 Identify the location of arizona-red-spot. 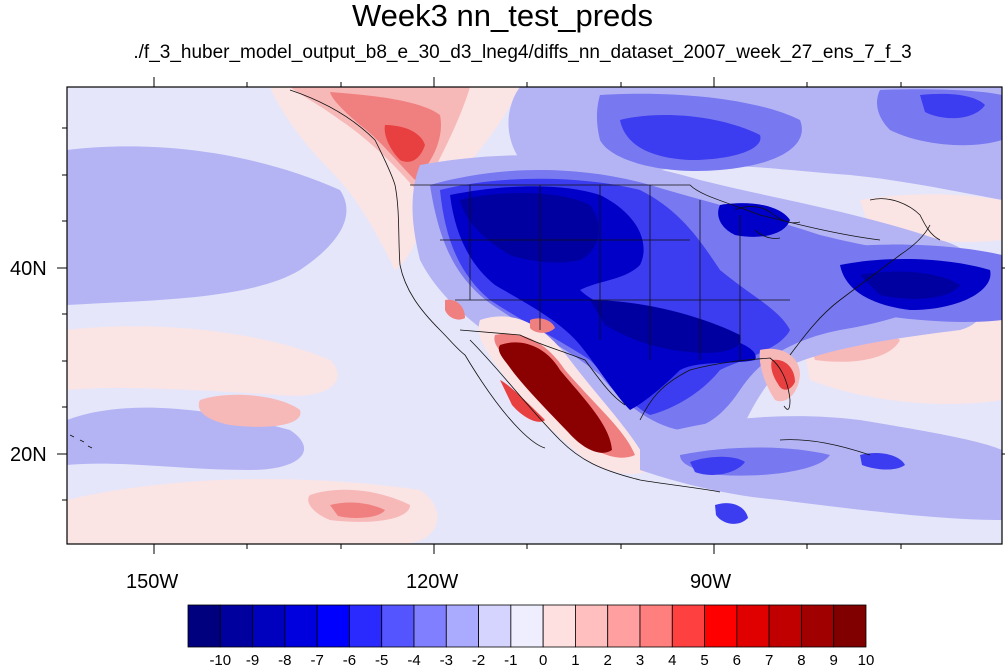
(542, 325).